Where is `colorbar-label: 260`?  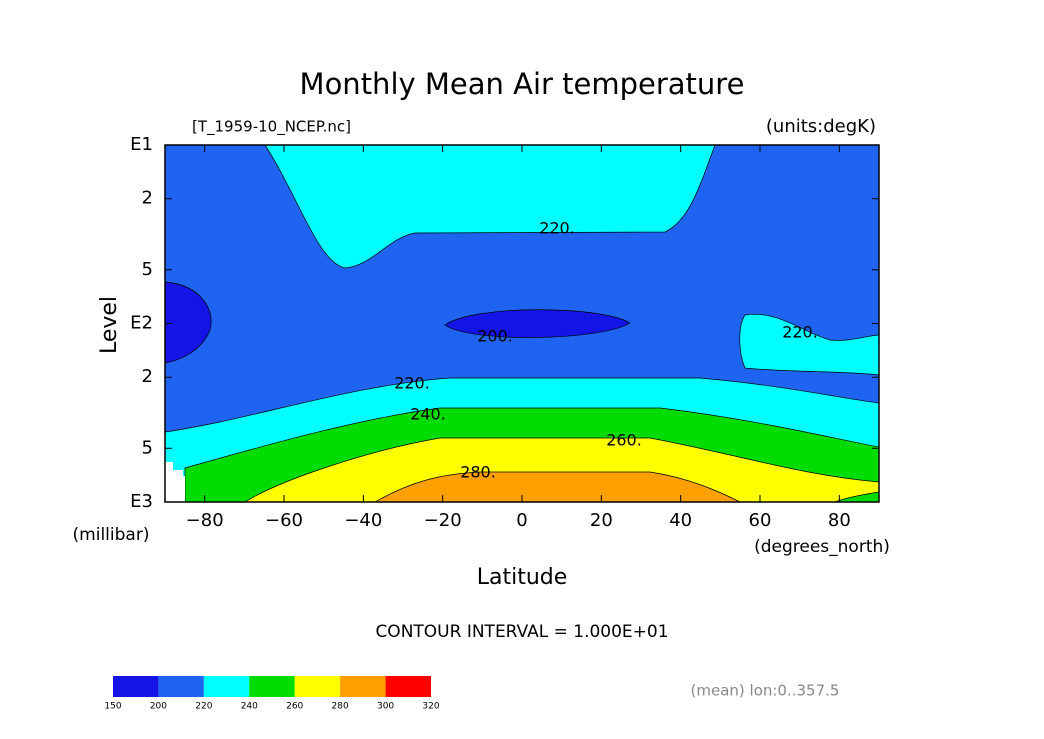 colorbar-label: 260 is located at coordinates (294, 707).